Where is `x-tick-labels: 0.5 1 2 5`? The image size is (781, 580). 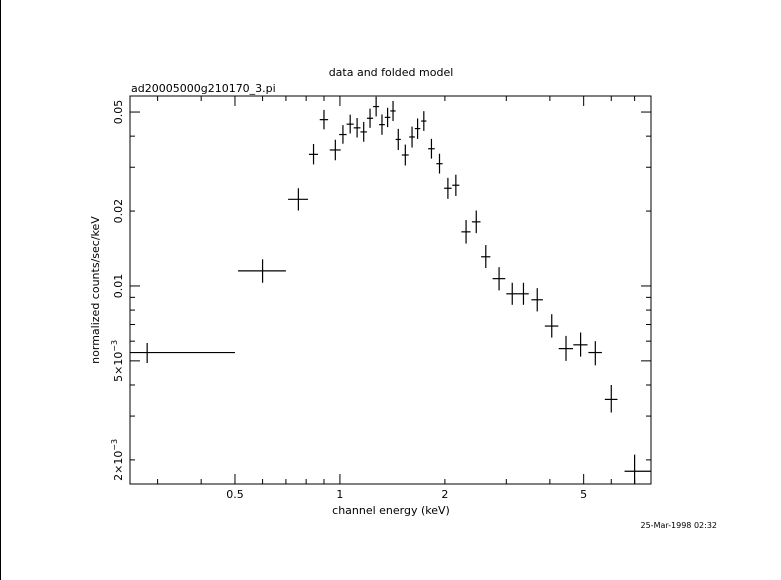
x-tick-labels: 0.5 1 2 5 is located at coordinates (406, 494).